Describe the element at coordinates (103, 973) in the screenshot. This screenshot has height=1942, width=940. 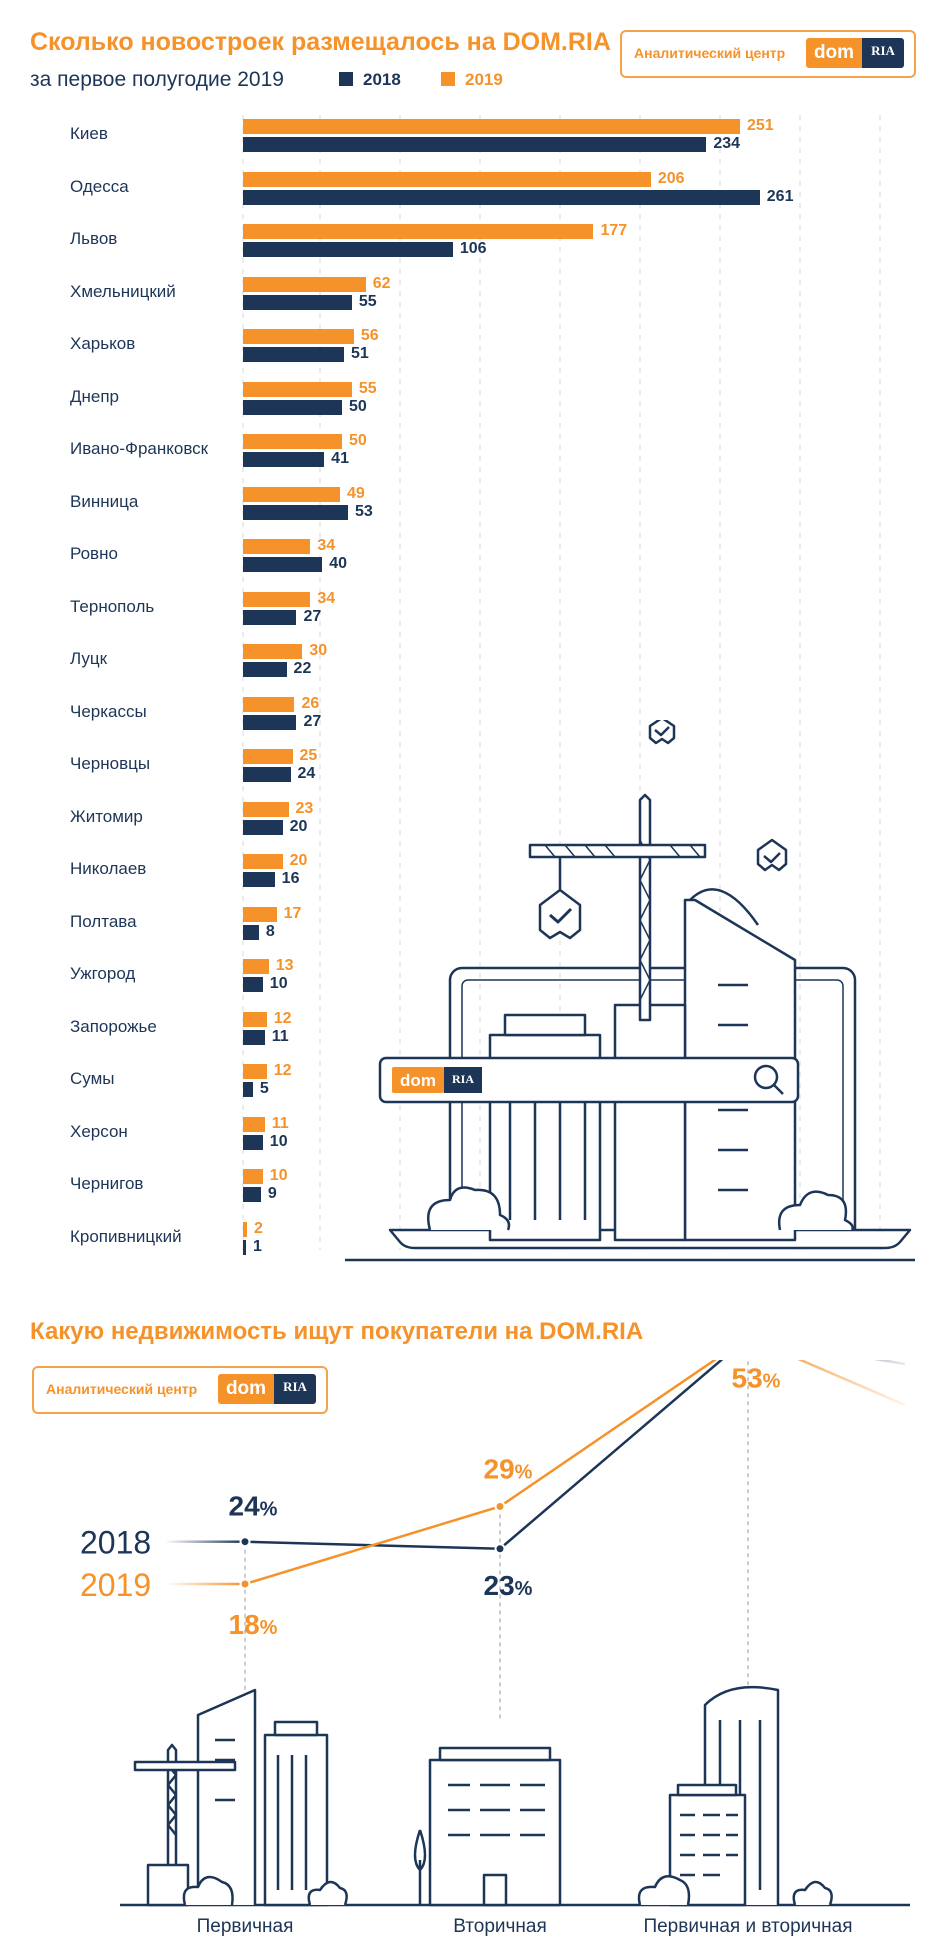
I see `city-label: Ужгород` at that location.